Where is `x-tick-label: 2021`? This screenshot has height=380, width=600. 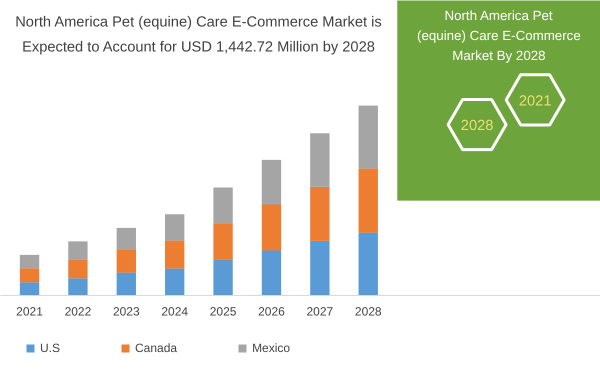
x-tick-label: 2021 is located at coordinates (30, 311).